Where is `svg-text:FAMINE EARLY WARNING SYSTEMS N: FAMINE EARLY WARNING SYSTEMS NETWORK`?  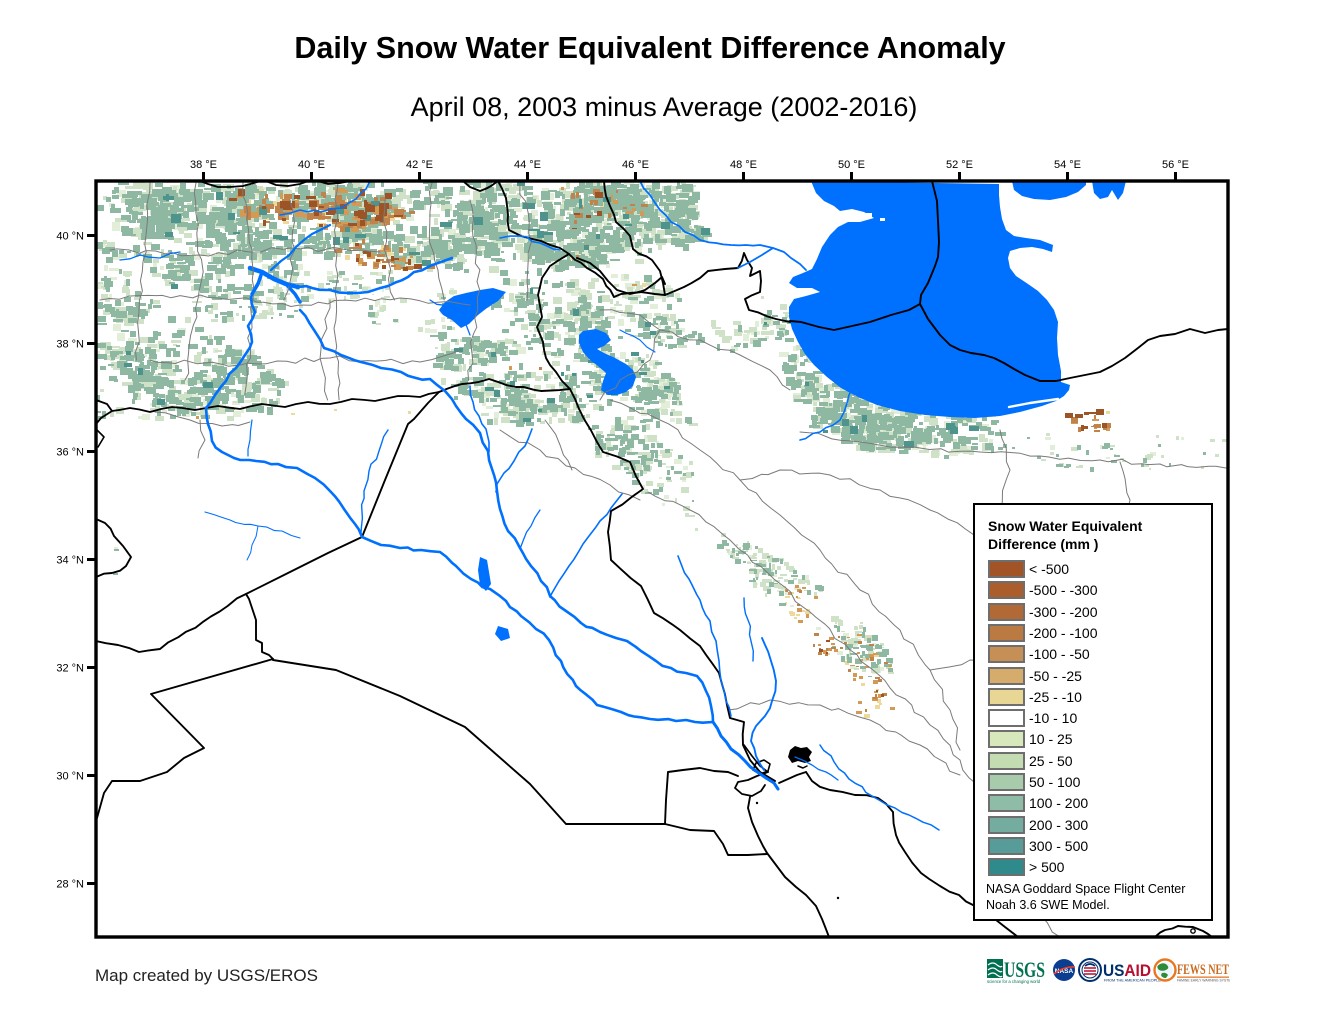
svg-text:FAMINE EARLY WARNING SYSTEMS N: FAMINE EARLY WARNING SYSTEMS NETWORK is located at coordinates (1203, 981).